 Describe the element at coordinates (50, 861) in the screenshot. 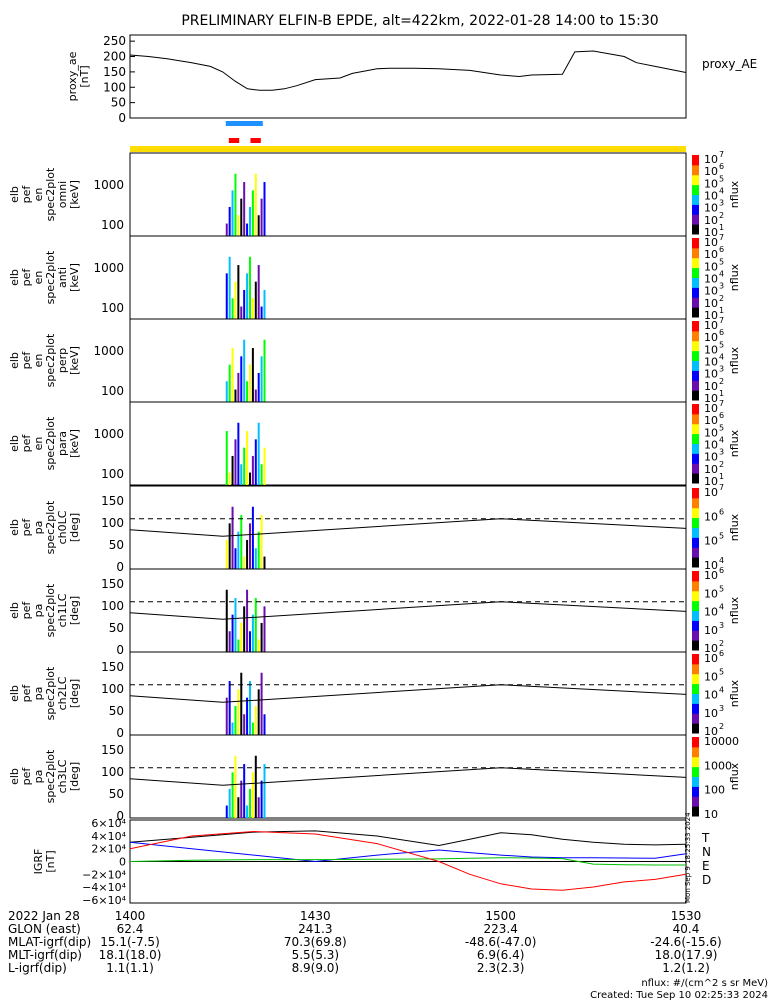

I see `igrf-ylabel: [nT]` at that location.